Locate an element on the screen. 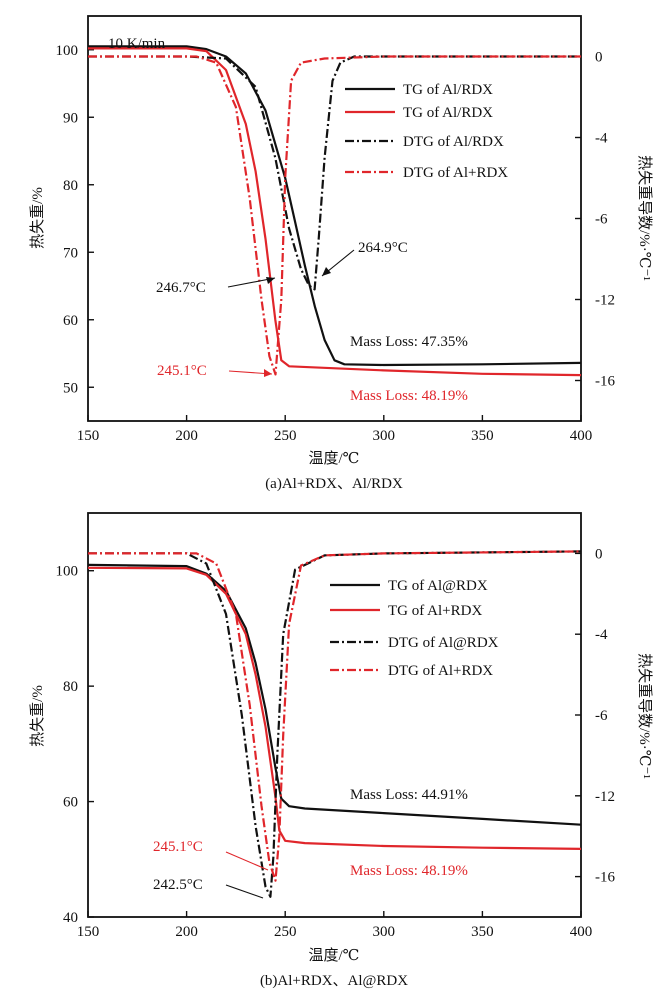 This screenshot has height=1000, width=666. y-tick-label: 40 is located at coordinates (70, 918).